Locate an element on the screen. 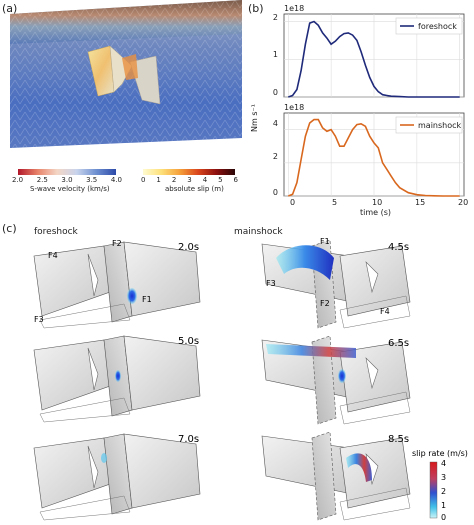  mainshock-legend: mainshock is located at coordinates (429, 125).